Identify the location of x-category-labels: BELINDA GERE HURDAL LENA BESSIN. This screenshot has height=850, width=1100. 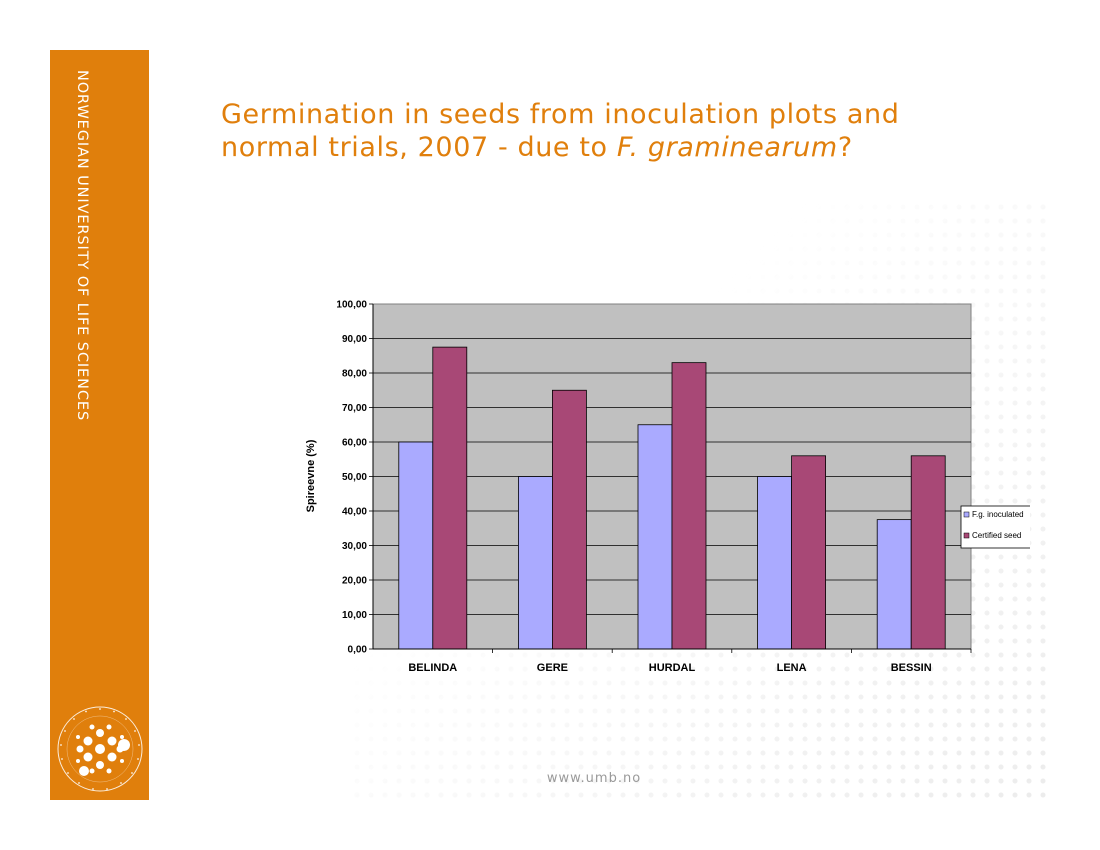
(669, 668).